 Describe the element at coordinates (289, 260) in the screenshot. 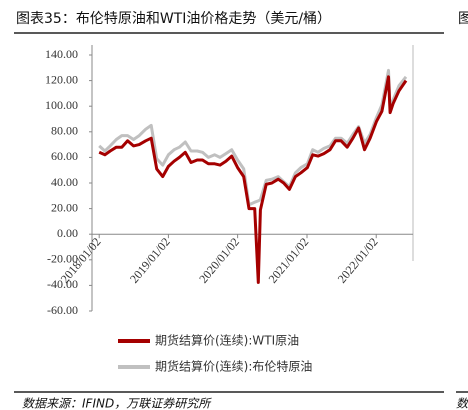

I see `x-tick-label: 2021/01/02` at that location.